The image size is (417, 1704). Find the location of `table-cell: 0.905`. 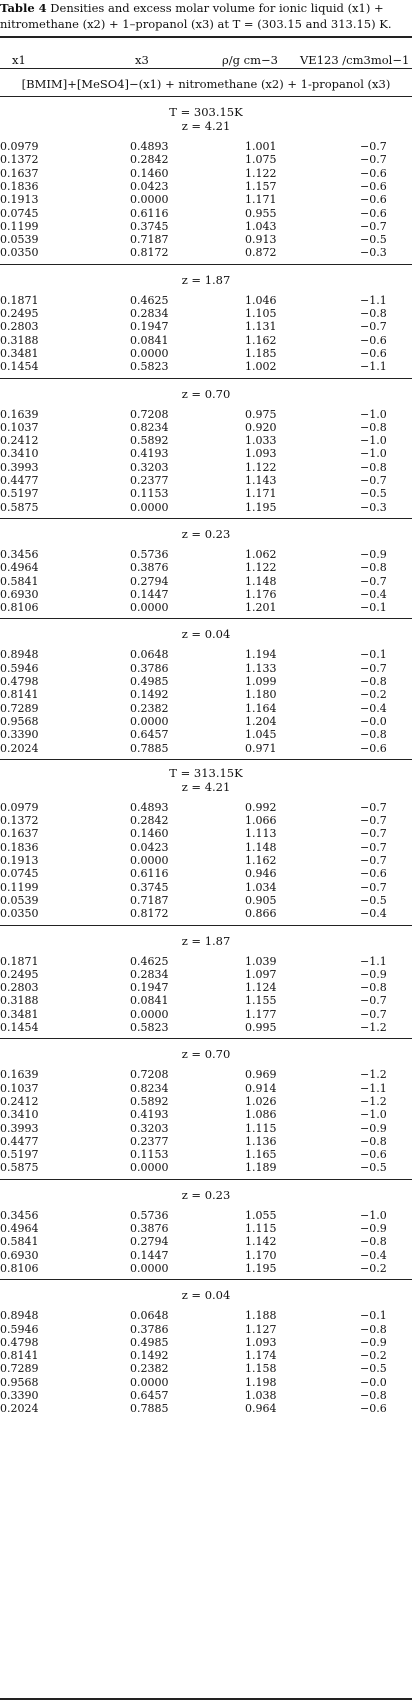

table-cell: 0.905 is located at coordinates (261, 900).